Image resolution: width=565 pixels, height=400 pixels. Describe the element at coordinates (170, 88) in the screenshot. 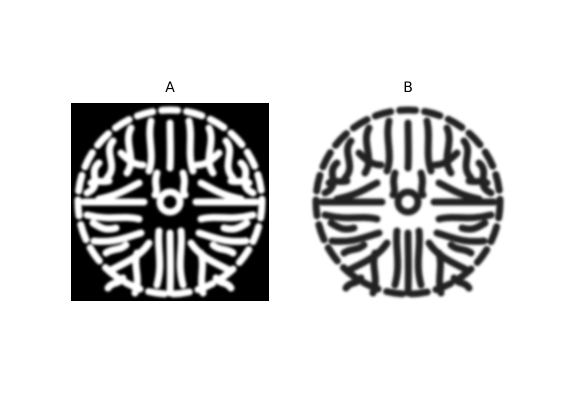

I see `panel-a-title: A` at that location.